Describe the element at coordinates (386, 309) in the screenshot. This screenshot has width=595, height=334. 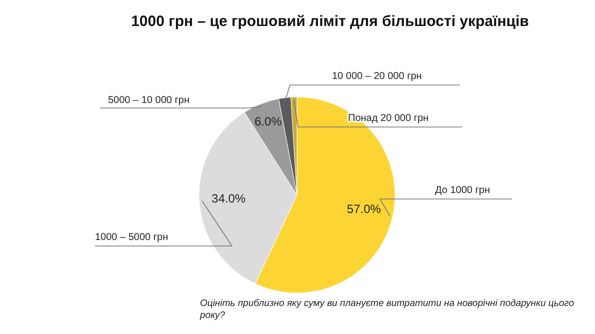
I see `text: Оцініть приблизно яку суму ви плануєте витратити на новорічні подарунки цього року?` at that location.